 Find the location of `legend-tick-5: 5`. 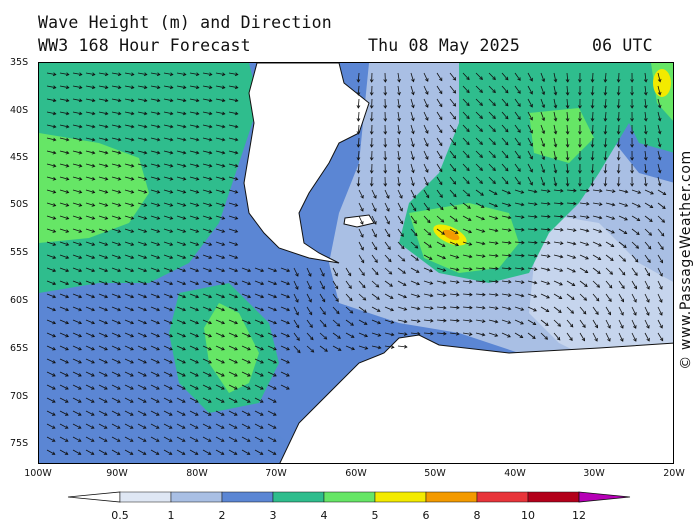

legend-tick-5: 5 is located at coordinates (375, 515).